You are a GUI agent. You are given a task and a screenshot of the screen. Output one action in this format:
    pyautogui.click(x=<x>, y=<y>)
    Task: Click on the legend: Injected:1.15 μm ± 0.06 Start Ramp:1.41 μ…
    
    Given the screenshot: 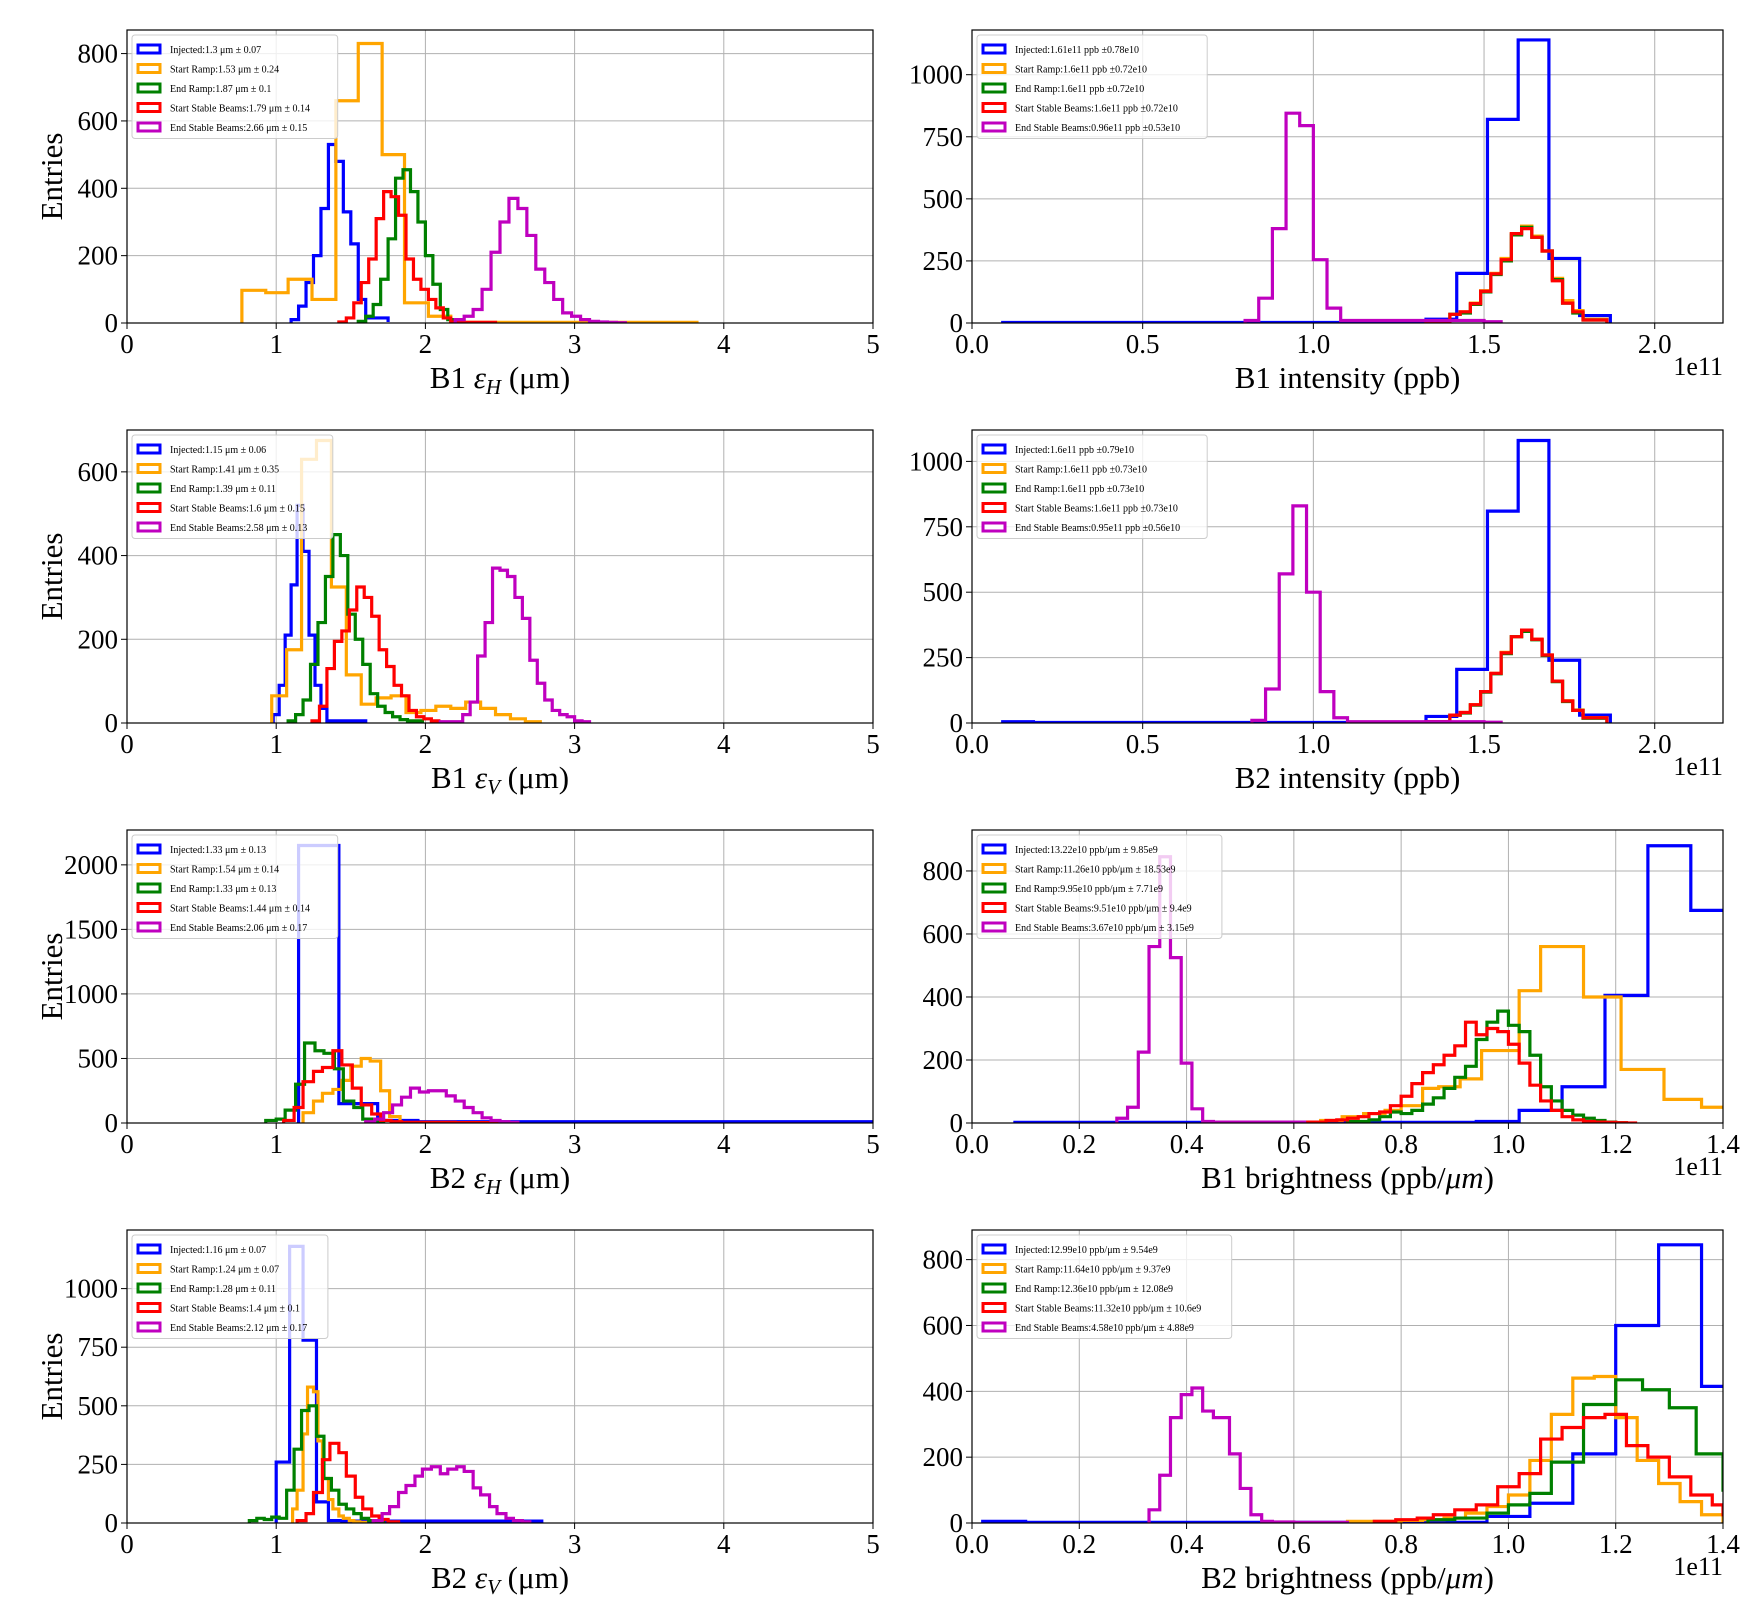 What is the action you would take?
    pyautogui.click(x=232, y=486)
    